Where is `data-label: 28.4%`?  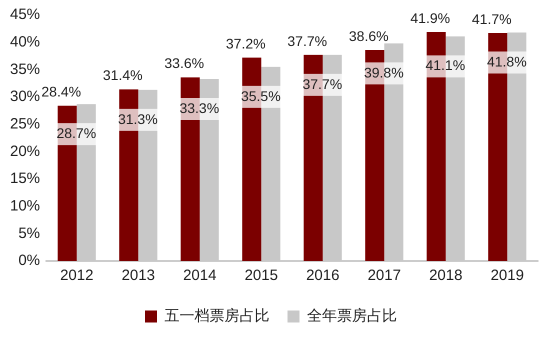 data-label: 28.4% is located at coordinates (61, 92).